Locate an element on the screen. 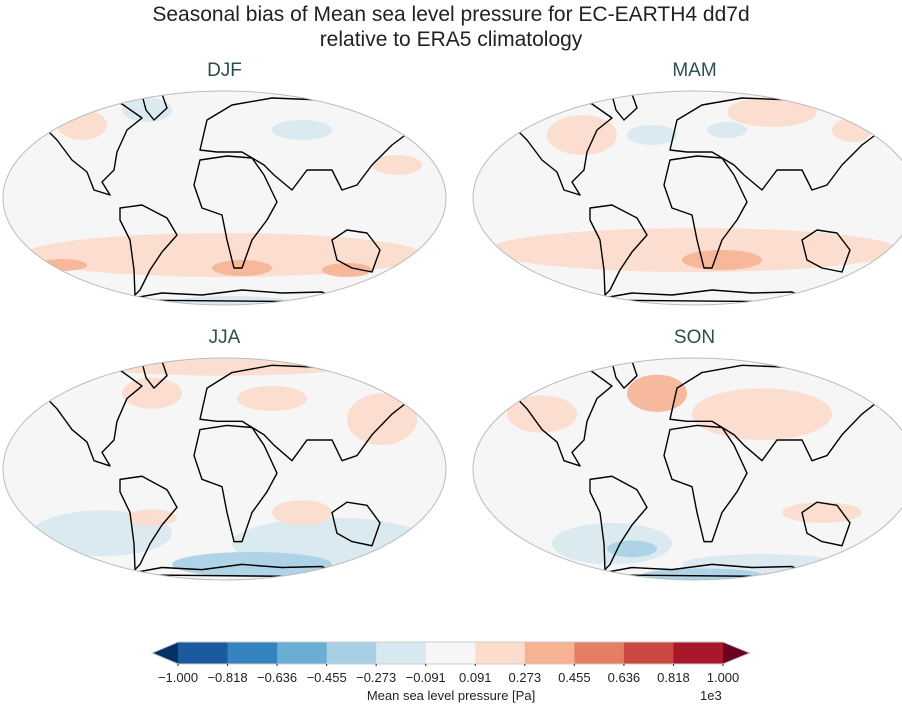  map-border is located at coordinates (687, 198).